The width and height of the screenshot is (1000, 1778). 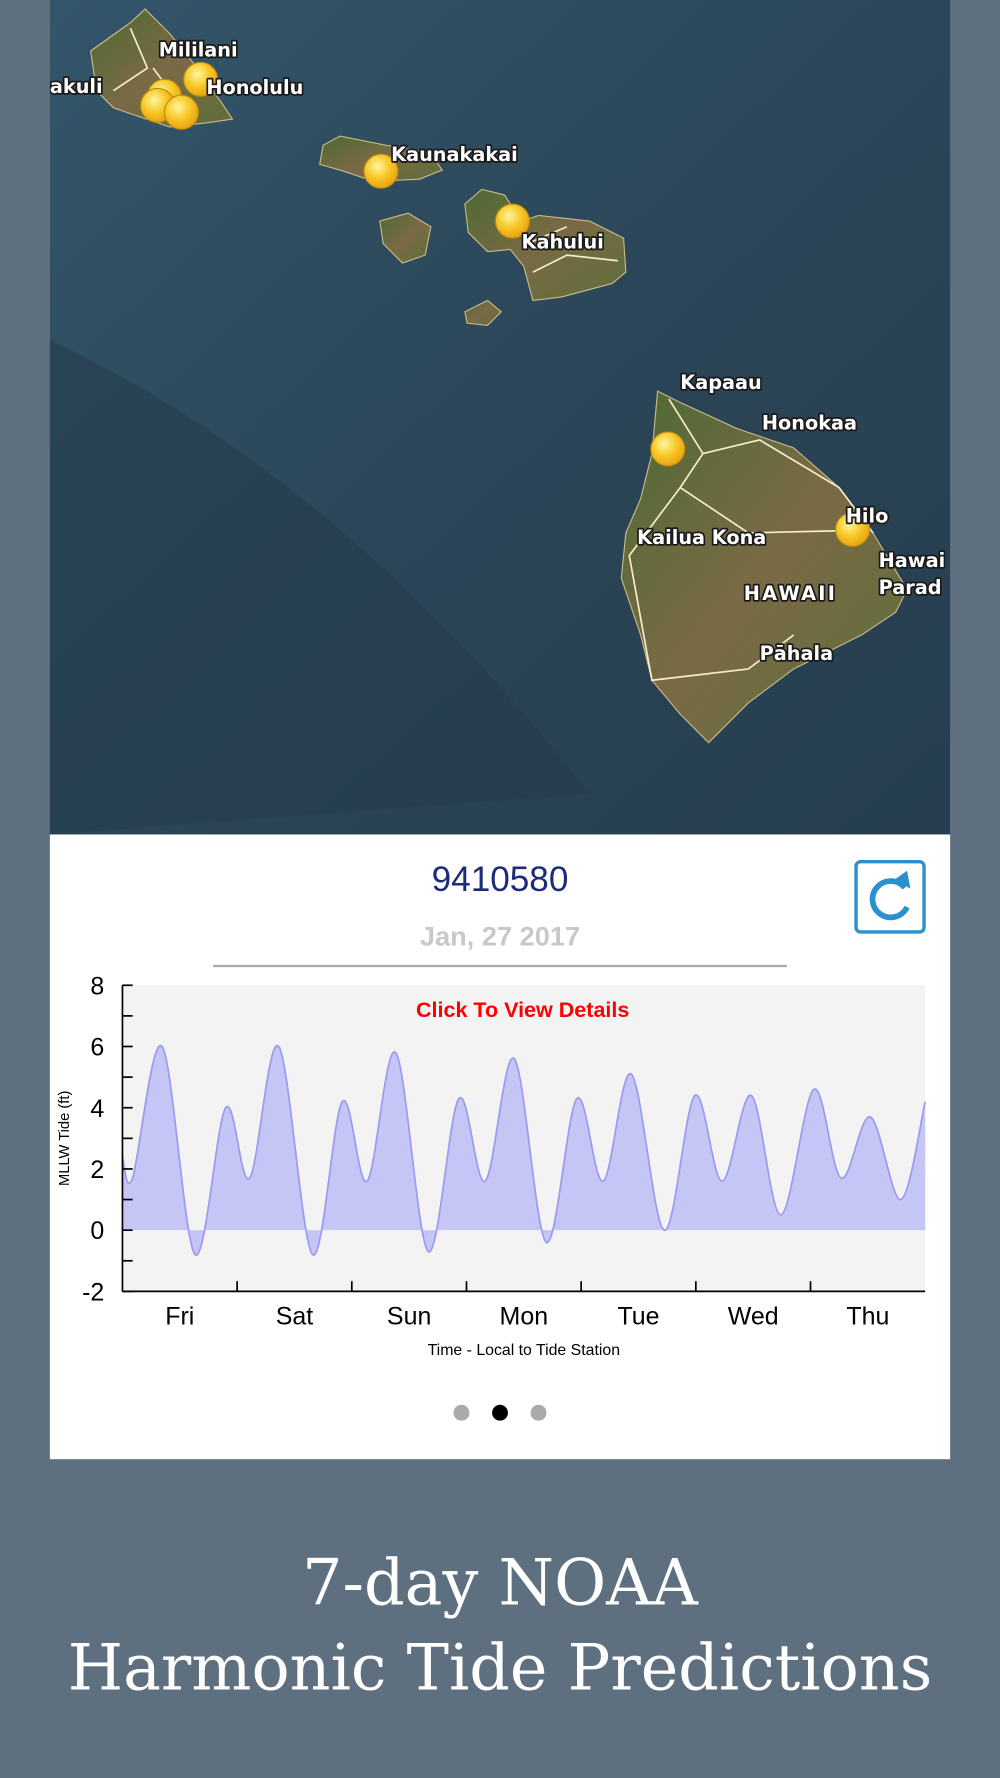 I want to click on x-axis-label: Time - Local to Tide Station, so click(x=524, y=1350).